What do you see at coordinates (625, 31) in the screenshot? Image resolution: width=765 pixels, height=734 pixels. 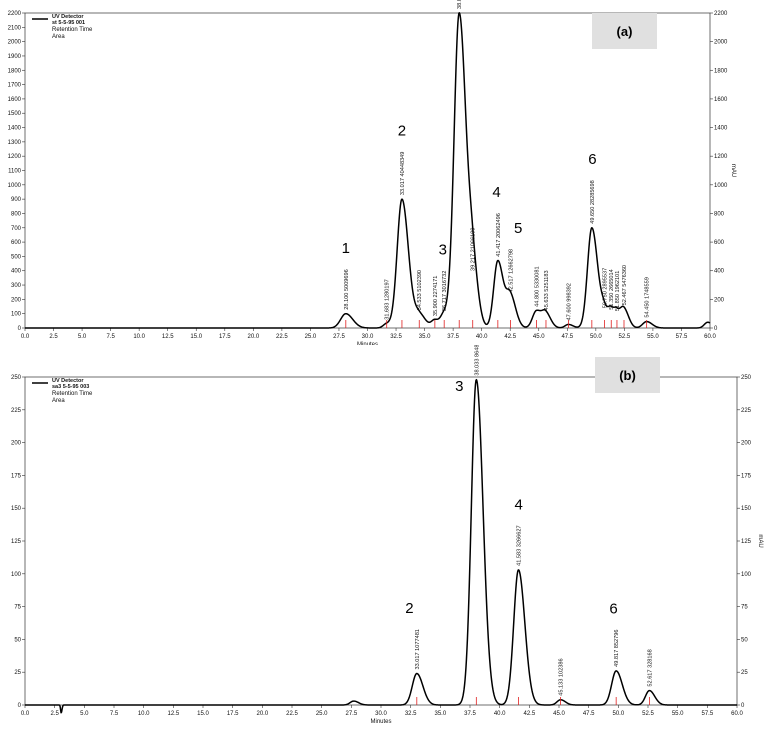 I see `panel-label: (a)` at bounding box center [625, 31].